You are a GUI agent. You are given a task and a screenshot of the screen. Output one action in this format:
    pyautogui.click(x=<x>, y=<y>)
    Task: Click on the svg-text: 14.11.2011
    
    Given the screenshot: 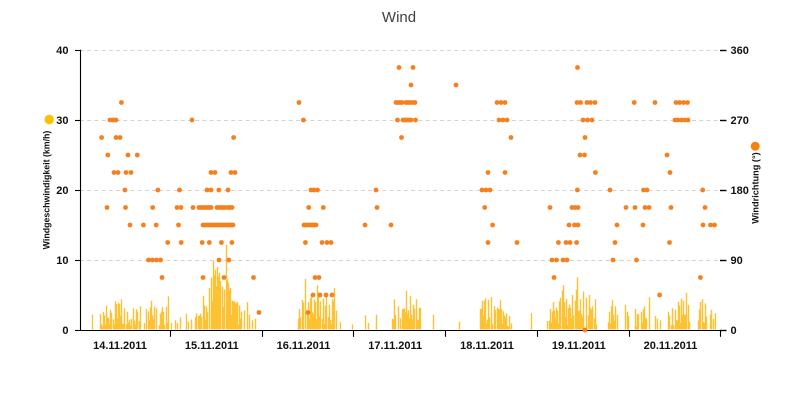 What is the action you would take?
    pyautogui.click(x=120, y=346)
    